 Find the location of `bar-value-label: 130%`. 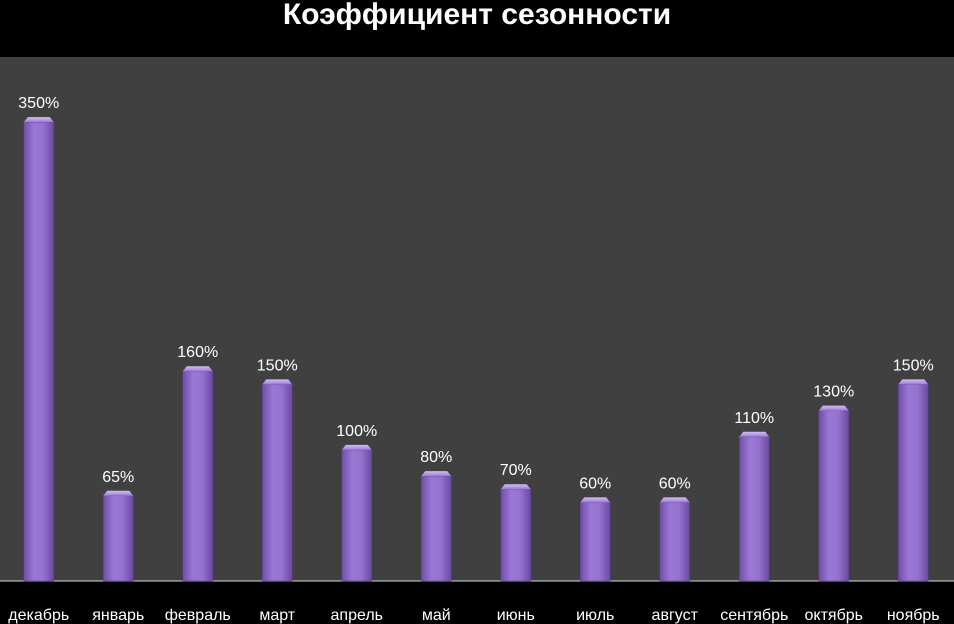

bar-value-label: 130% is located at coordinates (833, 392).